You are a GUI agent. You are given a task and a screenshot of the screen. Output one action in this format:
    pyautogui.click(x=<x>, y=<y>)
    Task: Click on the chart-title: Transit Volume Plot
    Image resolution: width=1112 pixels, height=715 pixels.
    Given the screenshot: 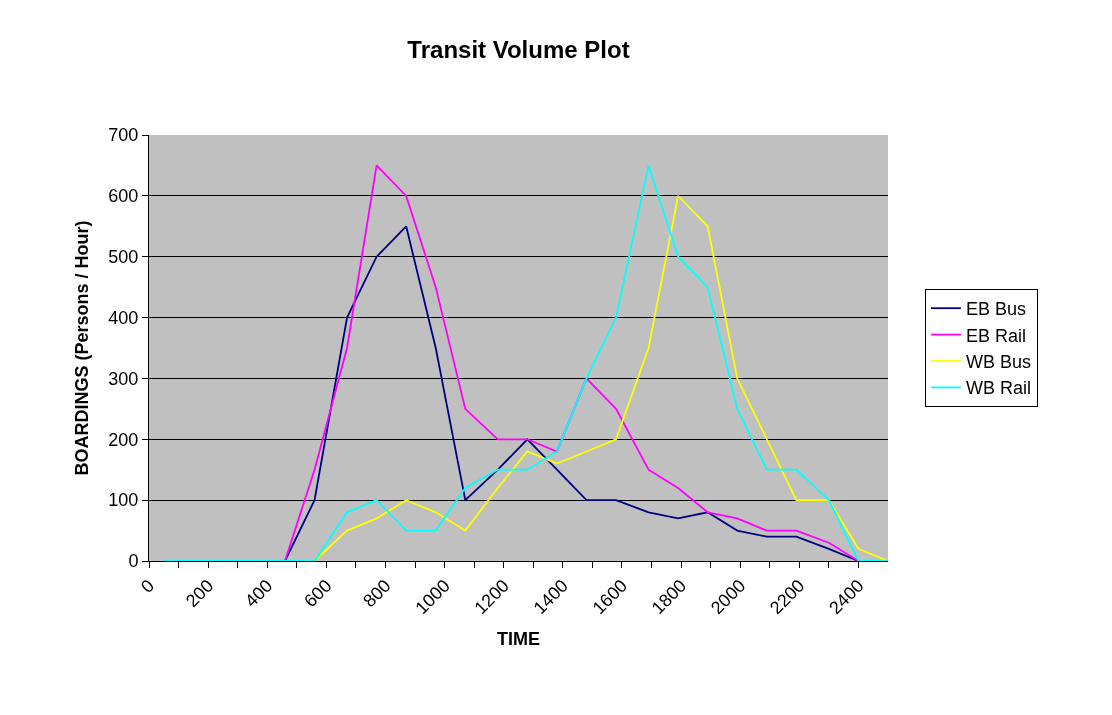 What is the action you would take?
    pyautogui.click(x=518, y=50)
    